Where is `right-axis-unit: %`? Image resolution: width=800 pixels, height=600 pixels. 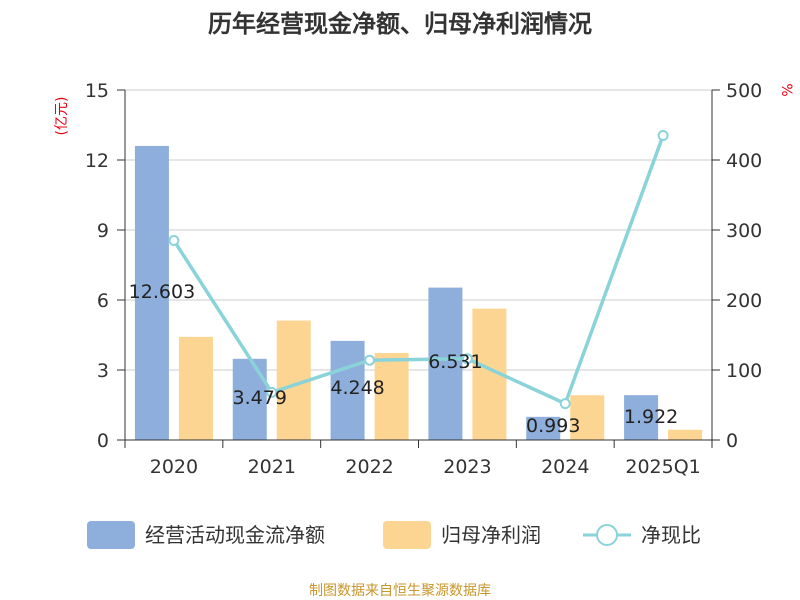 right-axis-unit: % is located at coordinates (786, 89).